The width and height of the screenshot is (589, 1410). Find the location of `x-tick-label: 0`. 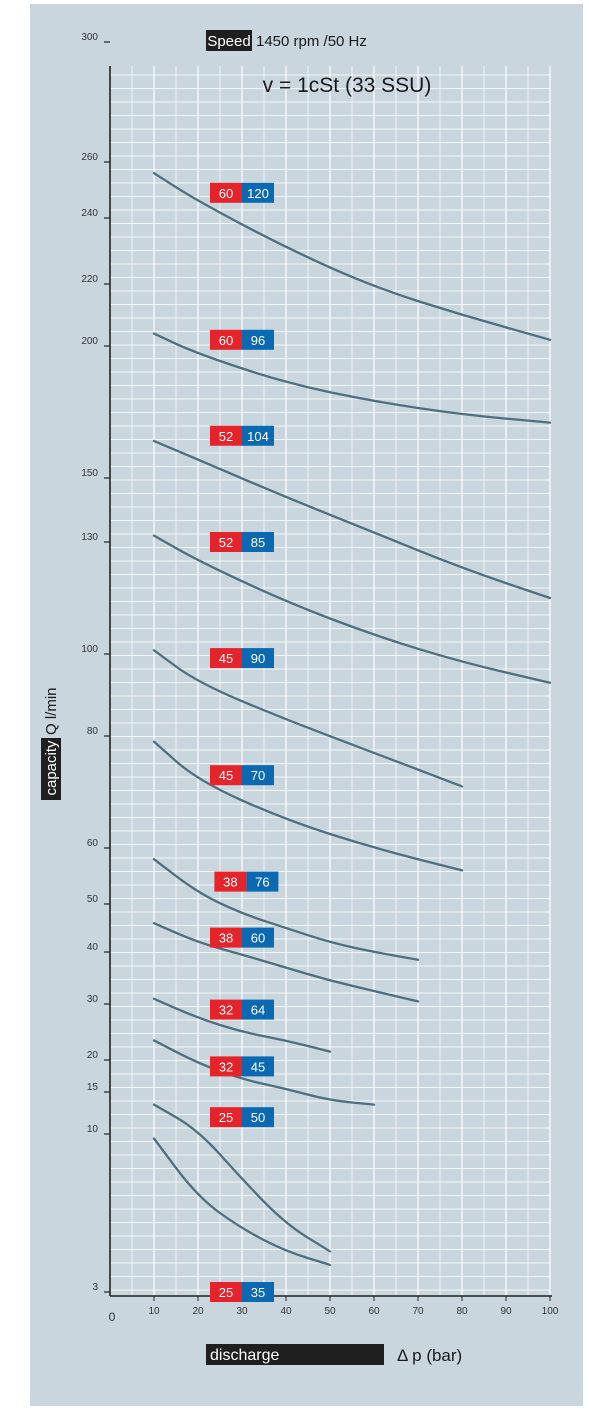

x-tick-label: 0 is located at coordinates (112, 1317).